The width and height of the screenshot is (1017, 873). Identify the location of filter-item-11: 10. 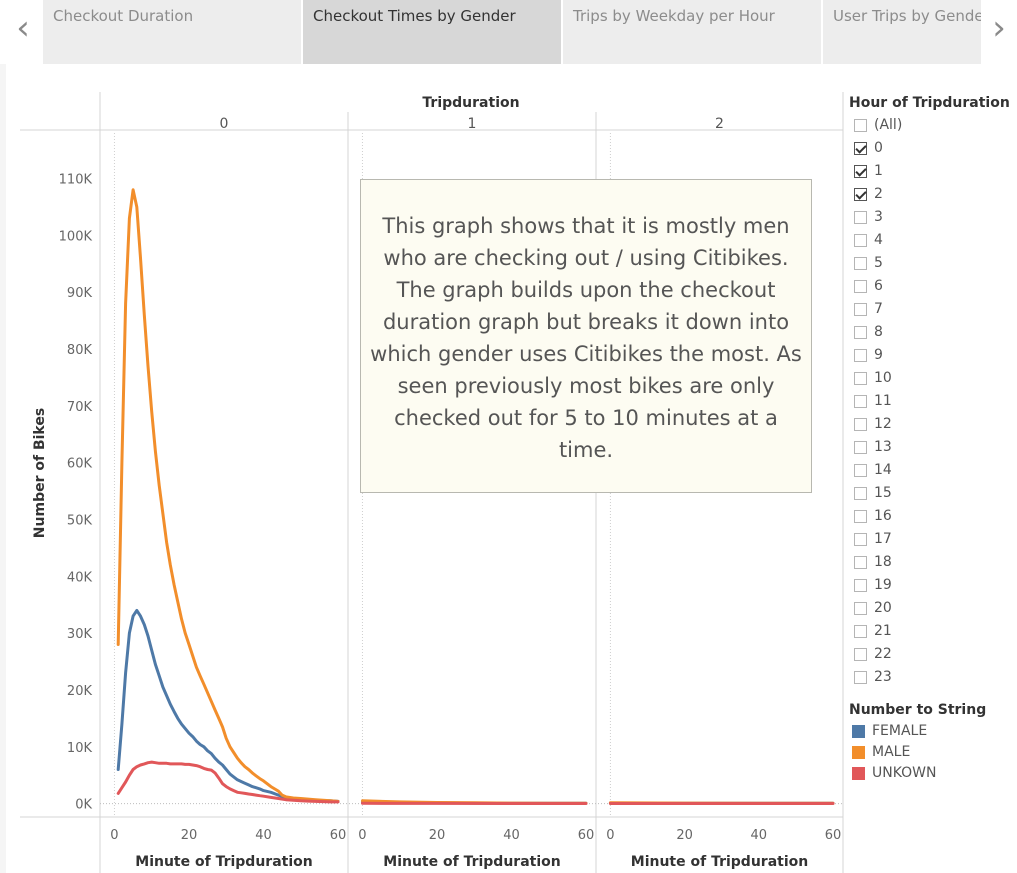
(930, 378).